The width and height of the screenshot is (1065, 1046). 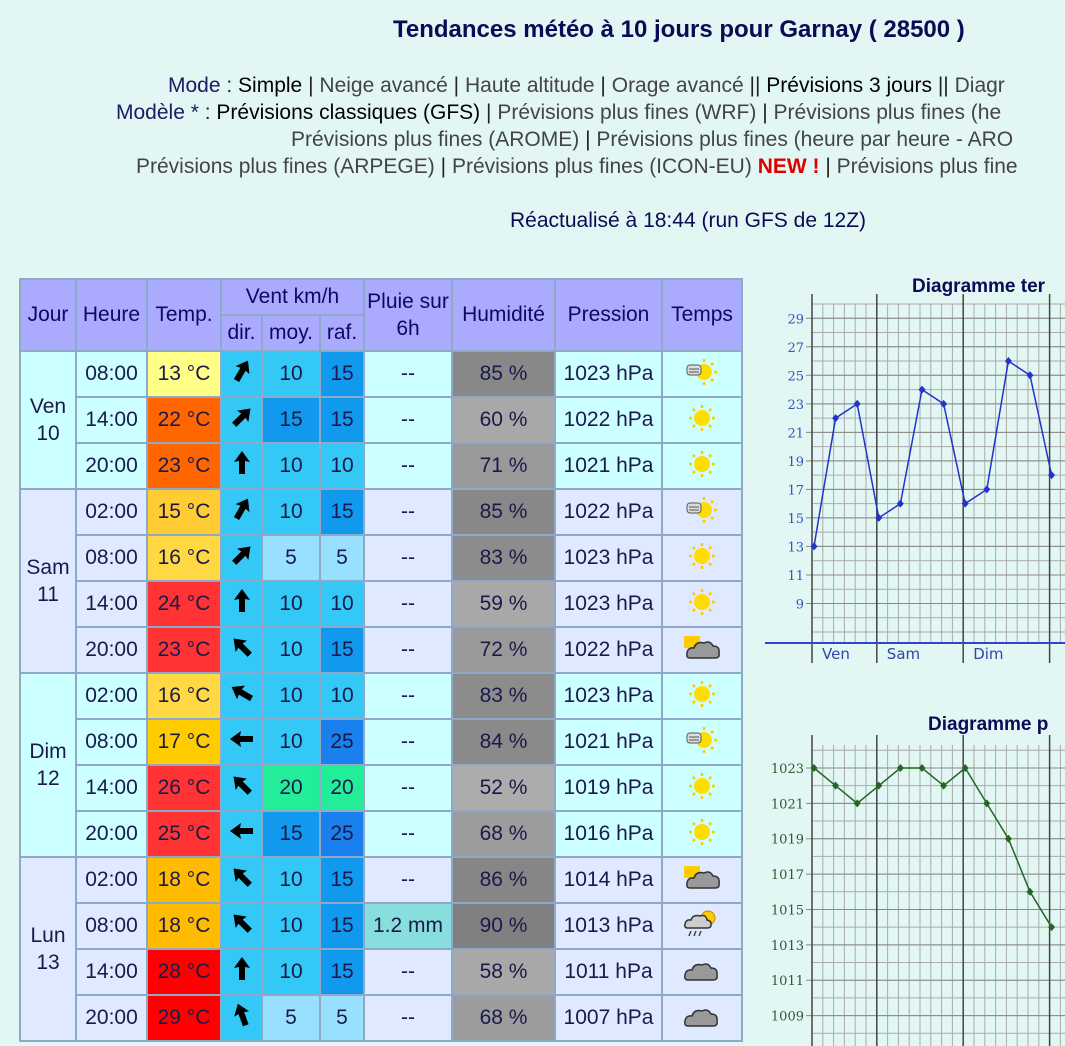 I want to click on nav-link: Prévisions plus fines (AROME), so click(x=435, y=139).